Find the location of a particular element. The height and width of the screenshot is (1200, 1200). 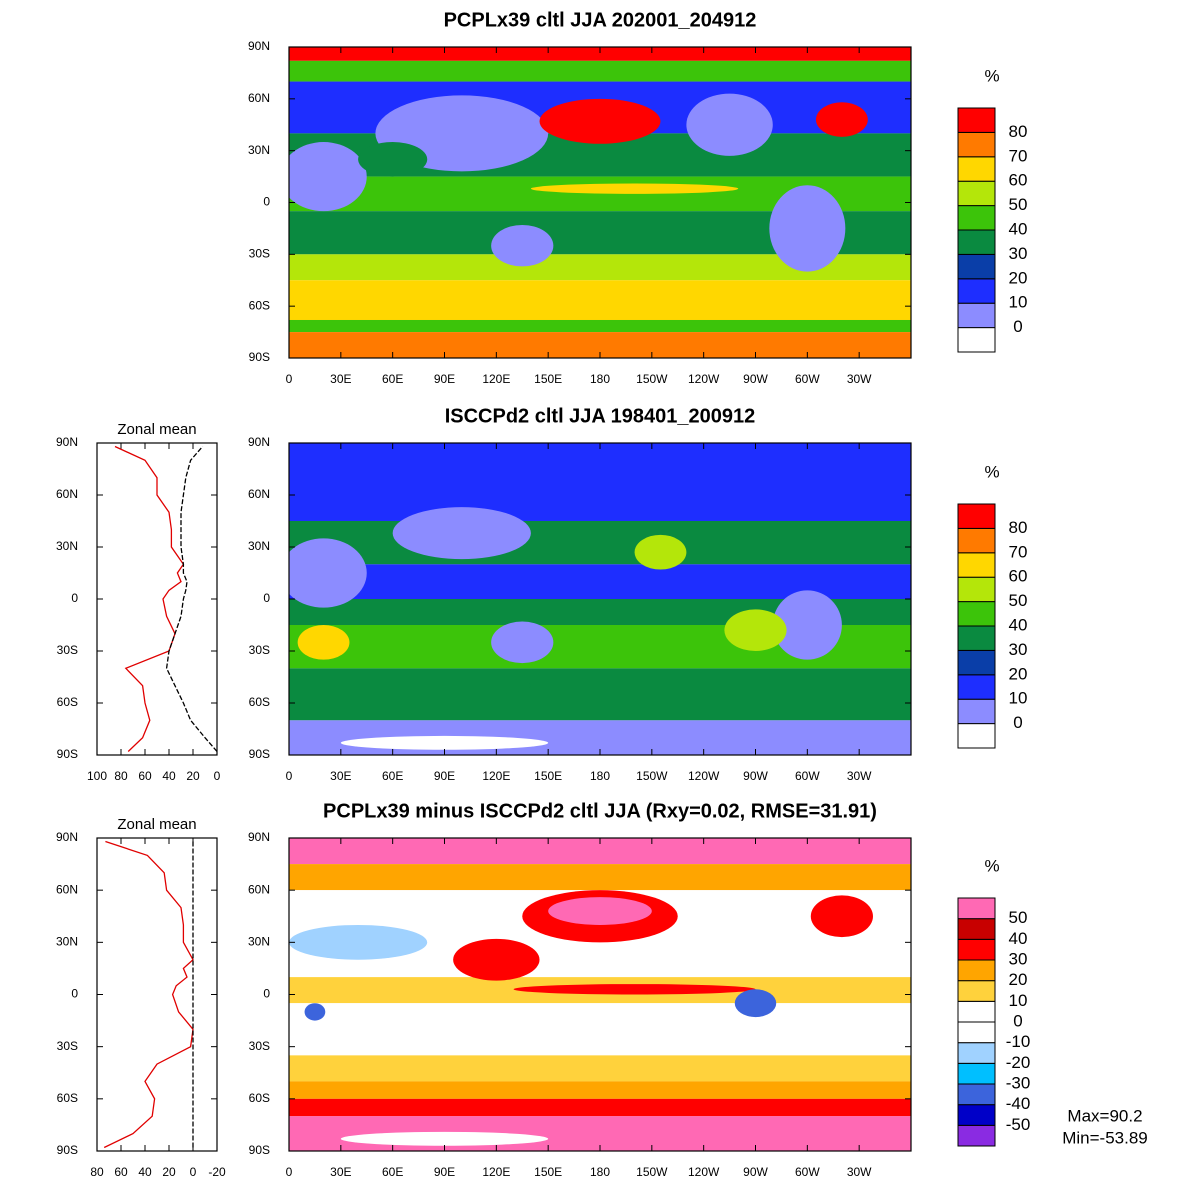

colorbar-label: 0 is located at coordinates (1017, 722).